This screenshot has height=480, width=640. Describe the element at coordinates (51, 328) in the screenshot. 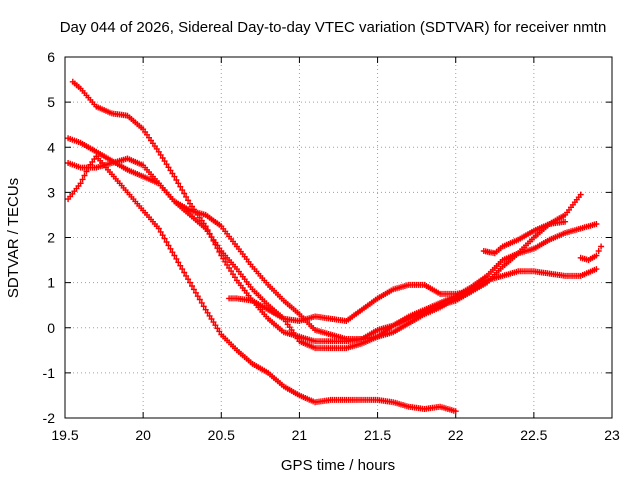

I see `y-tick-label: 0` at that location.